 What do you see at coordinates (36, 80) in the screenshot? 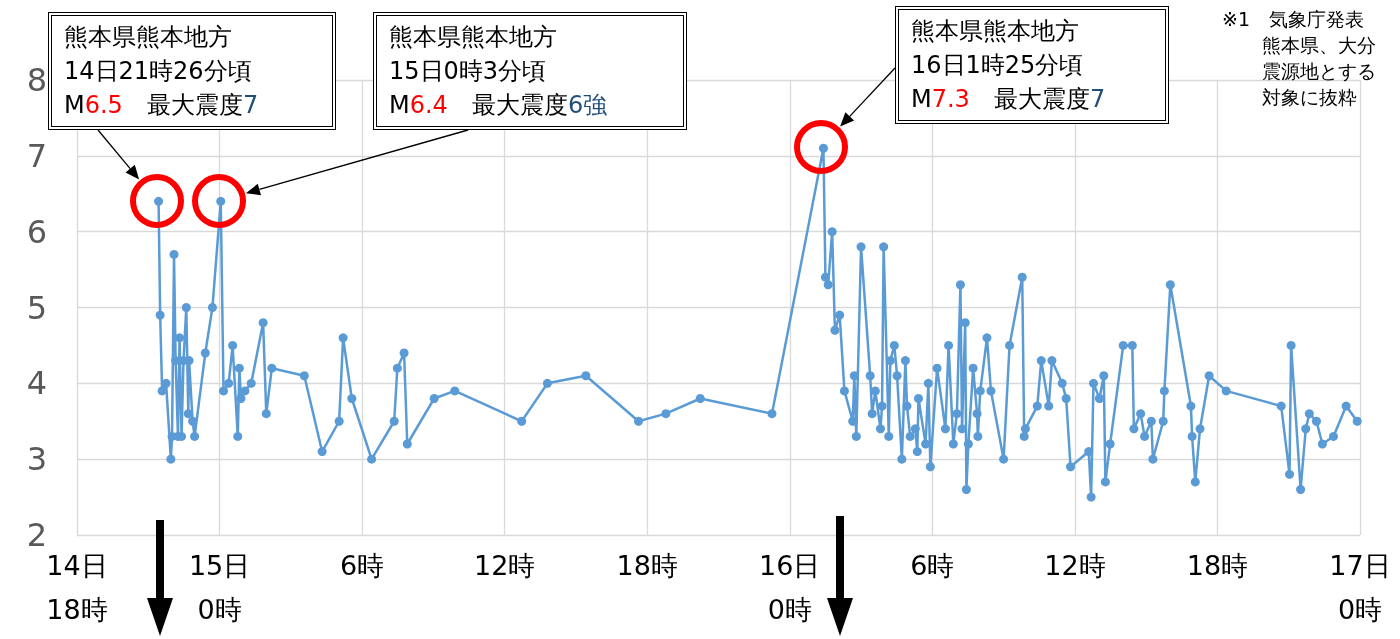
I see `y-tick-label: 8` at bounding box center [36, 80].